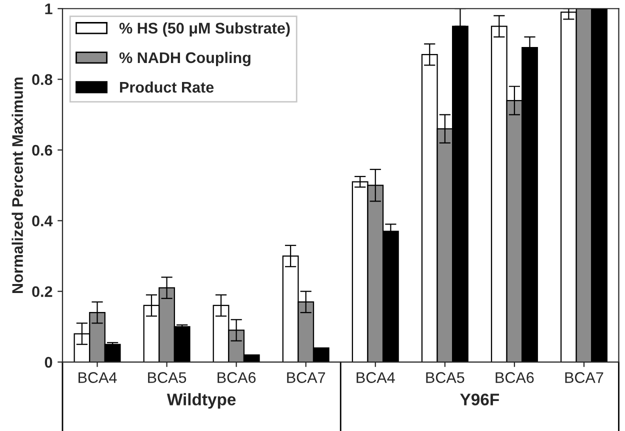 Image resolution: width=625 pixels, height=431 pixels. What do you see at coordinates (17, 185) in the screenshot?
I see `y-axis-title: Normalized Percent Maximum` at bounding box center [17, 185].